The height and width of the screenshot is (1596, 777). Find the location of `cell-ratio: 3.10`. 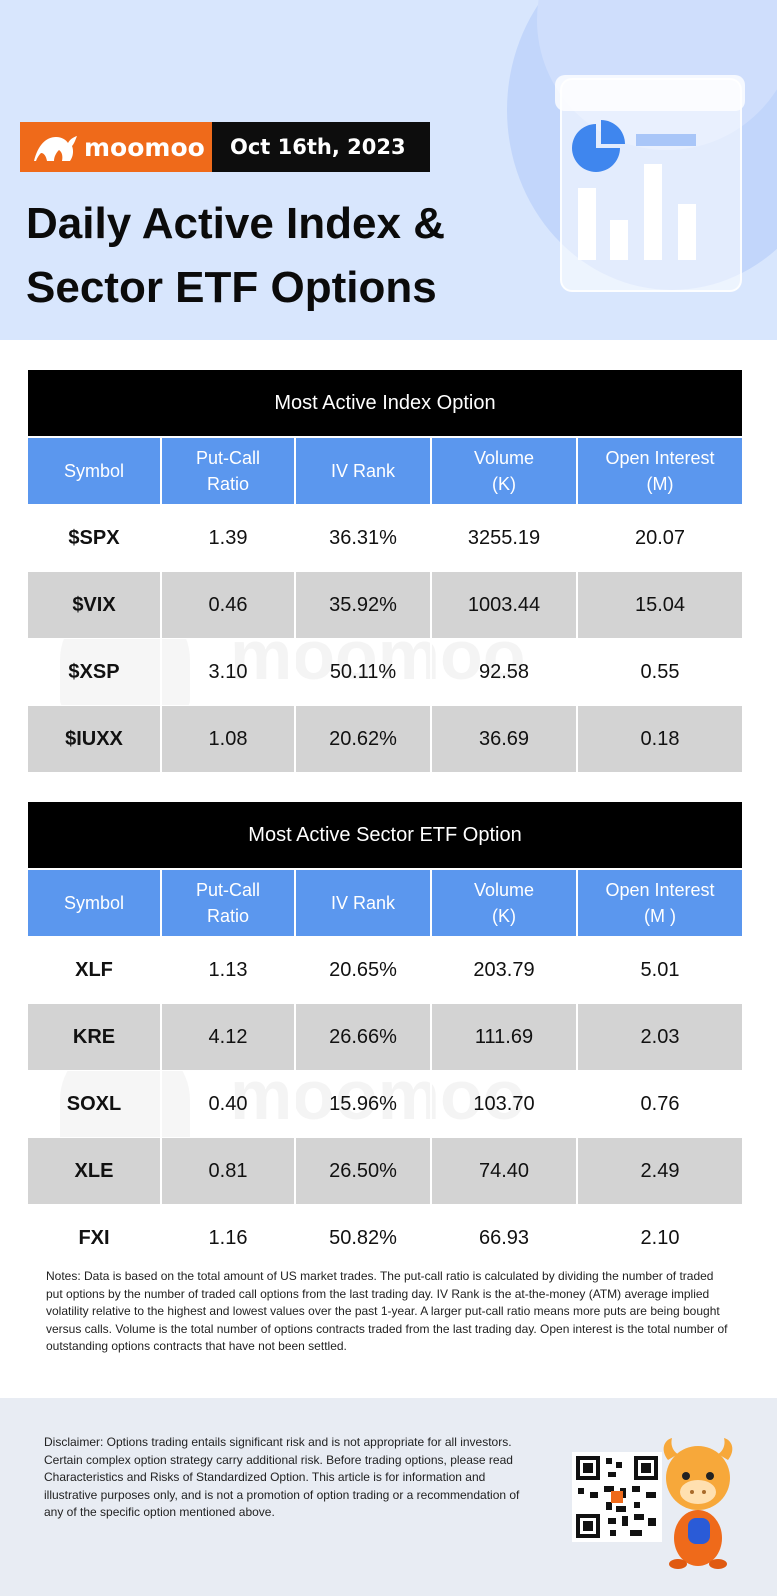

cell-ratio: 3.10 is located at coordinates (229, 671).